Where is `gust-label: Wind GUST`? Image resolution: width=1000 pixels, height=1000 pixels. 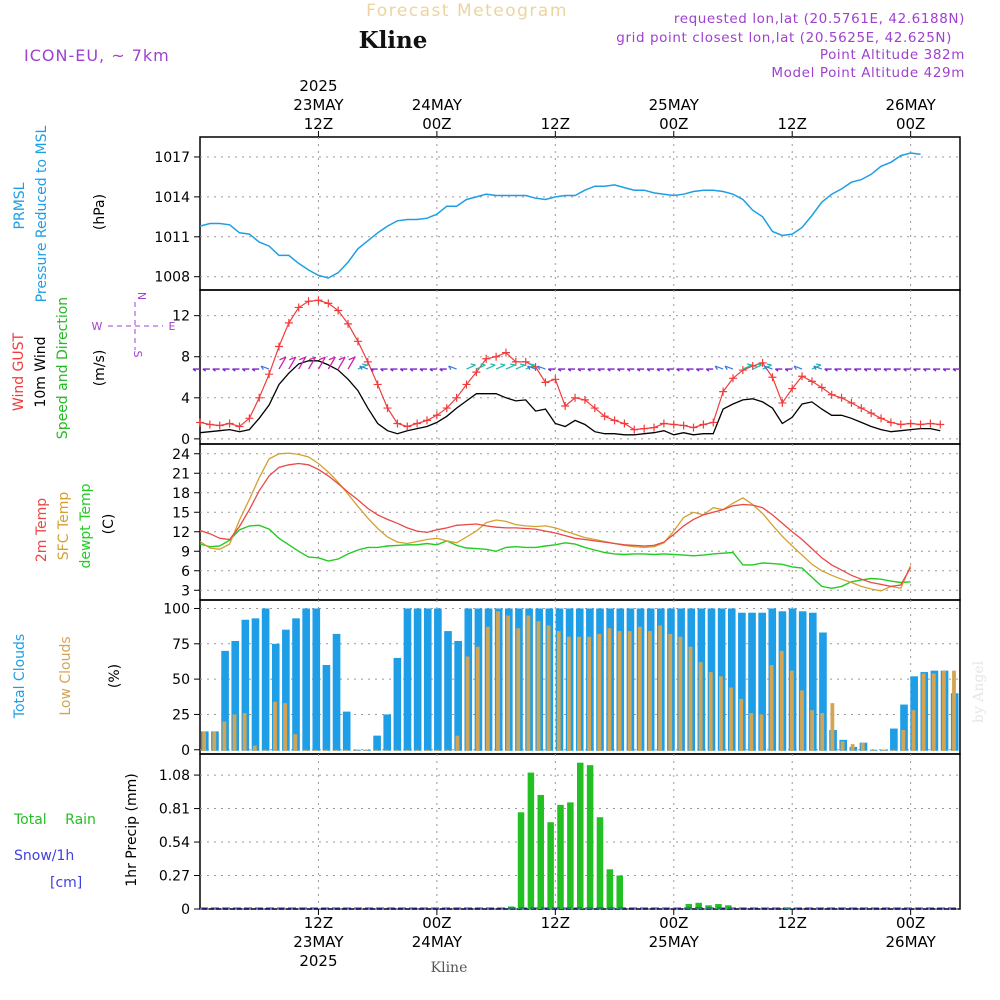
gust-label: Wind GUST is located at coordinates (19, 371).